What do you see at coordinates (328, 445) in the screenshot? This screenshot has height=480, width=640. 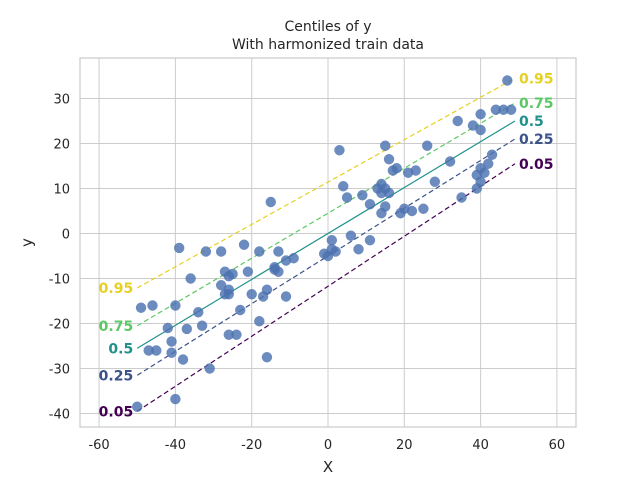 I see `x-tick-label: 0` at bounding box center [328, 445].